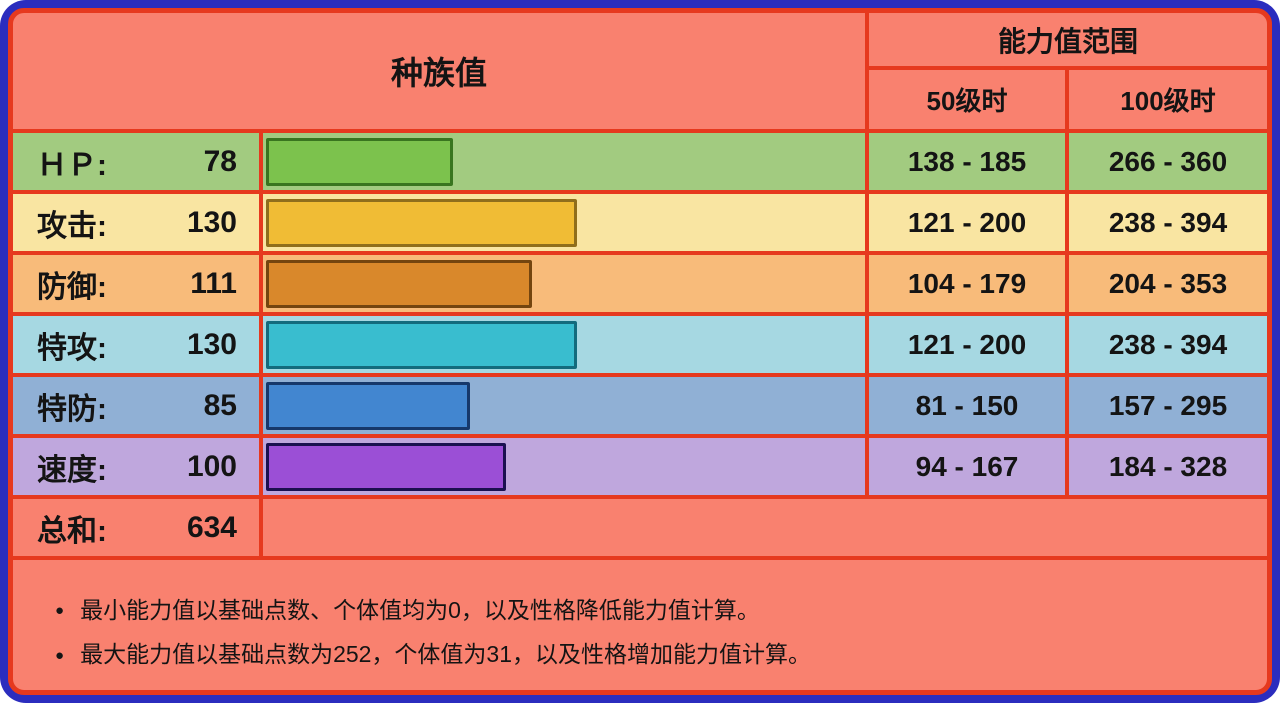 The height and width of the screenshot is (703, 1280). I want to click on note-max-text: 最大能力值以基础点数为252，个体值为31，以及性格增加能力值计算。, so click(446, 654).